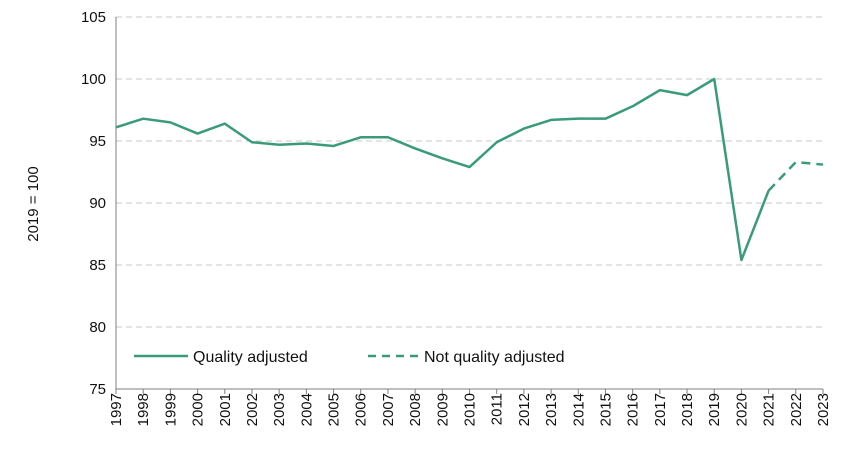 The image size is (848, 461). Describe the element at coordinates (415, 409) in the screenshot. I see `x-tick-label: 2008` at that location.